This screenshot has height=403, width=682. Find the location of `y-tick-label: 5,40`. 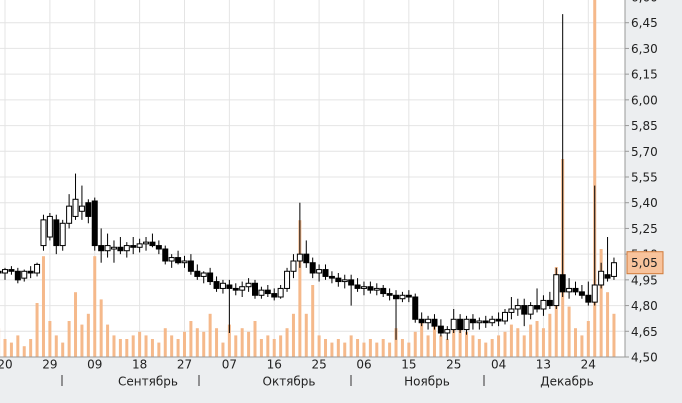

y-tick-label: 5,40 is located at coordinates (644, 203).